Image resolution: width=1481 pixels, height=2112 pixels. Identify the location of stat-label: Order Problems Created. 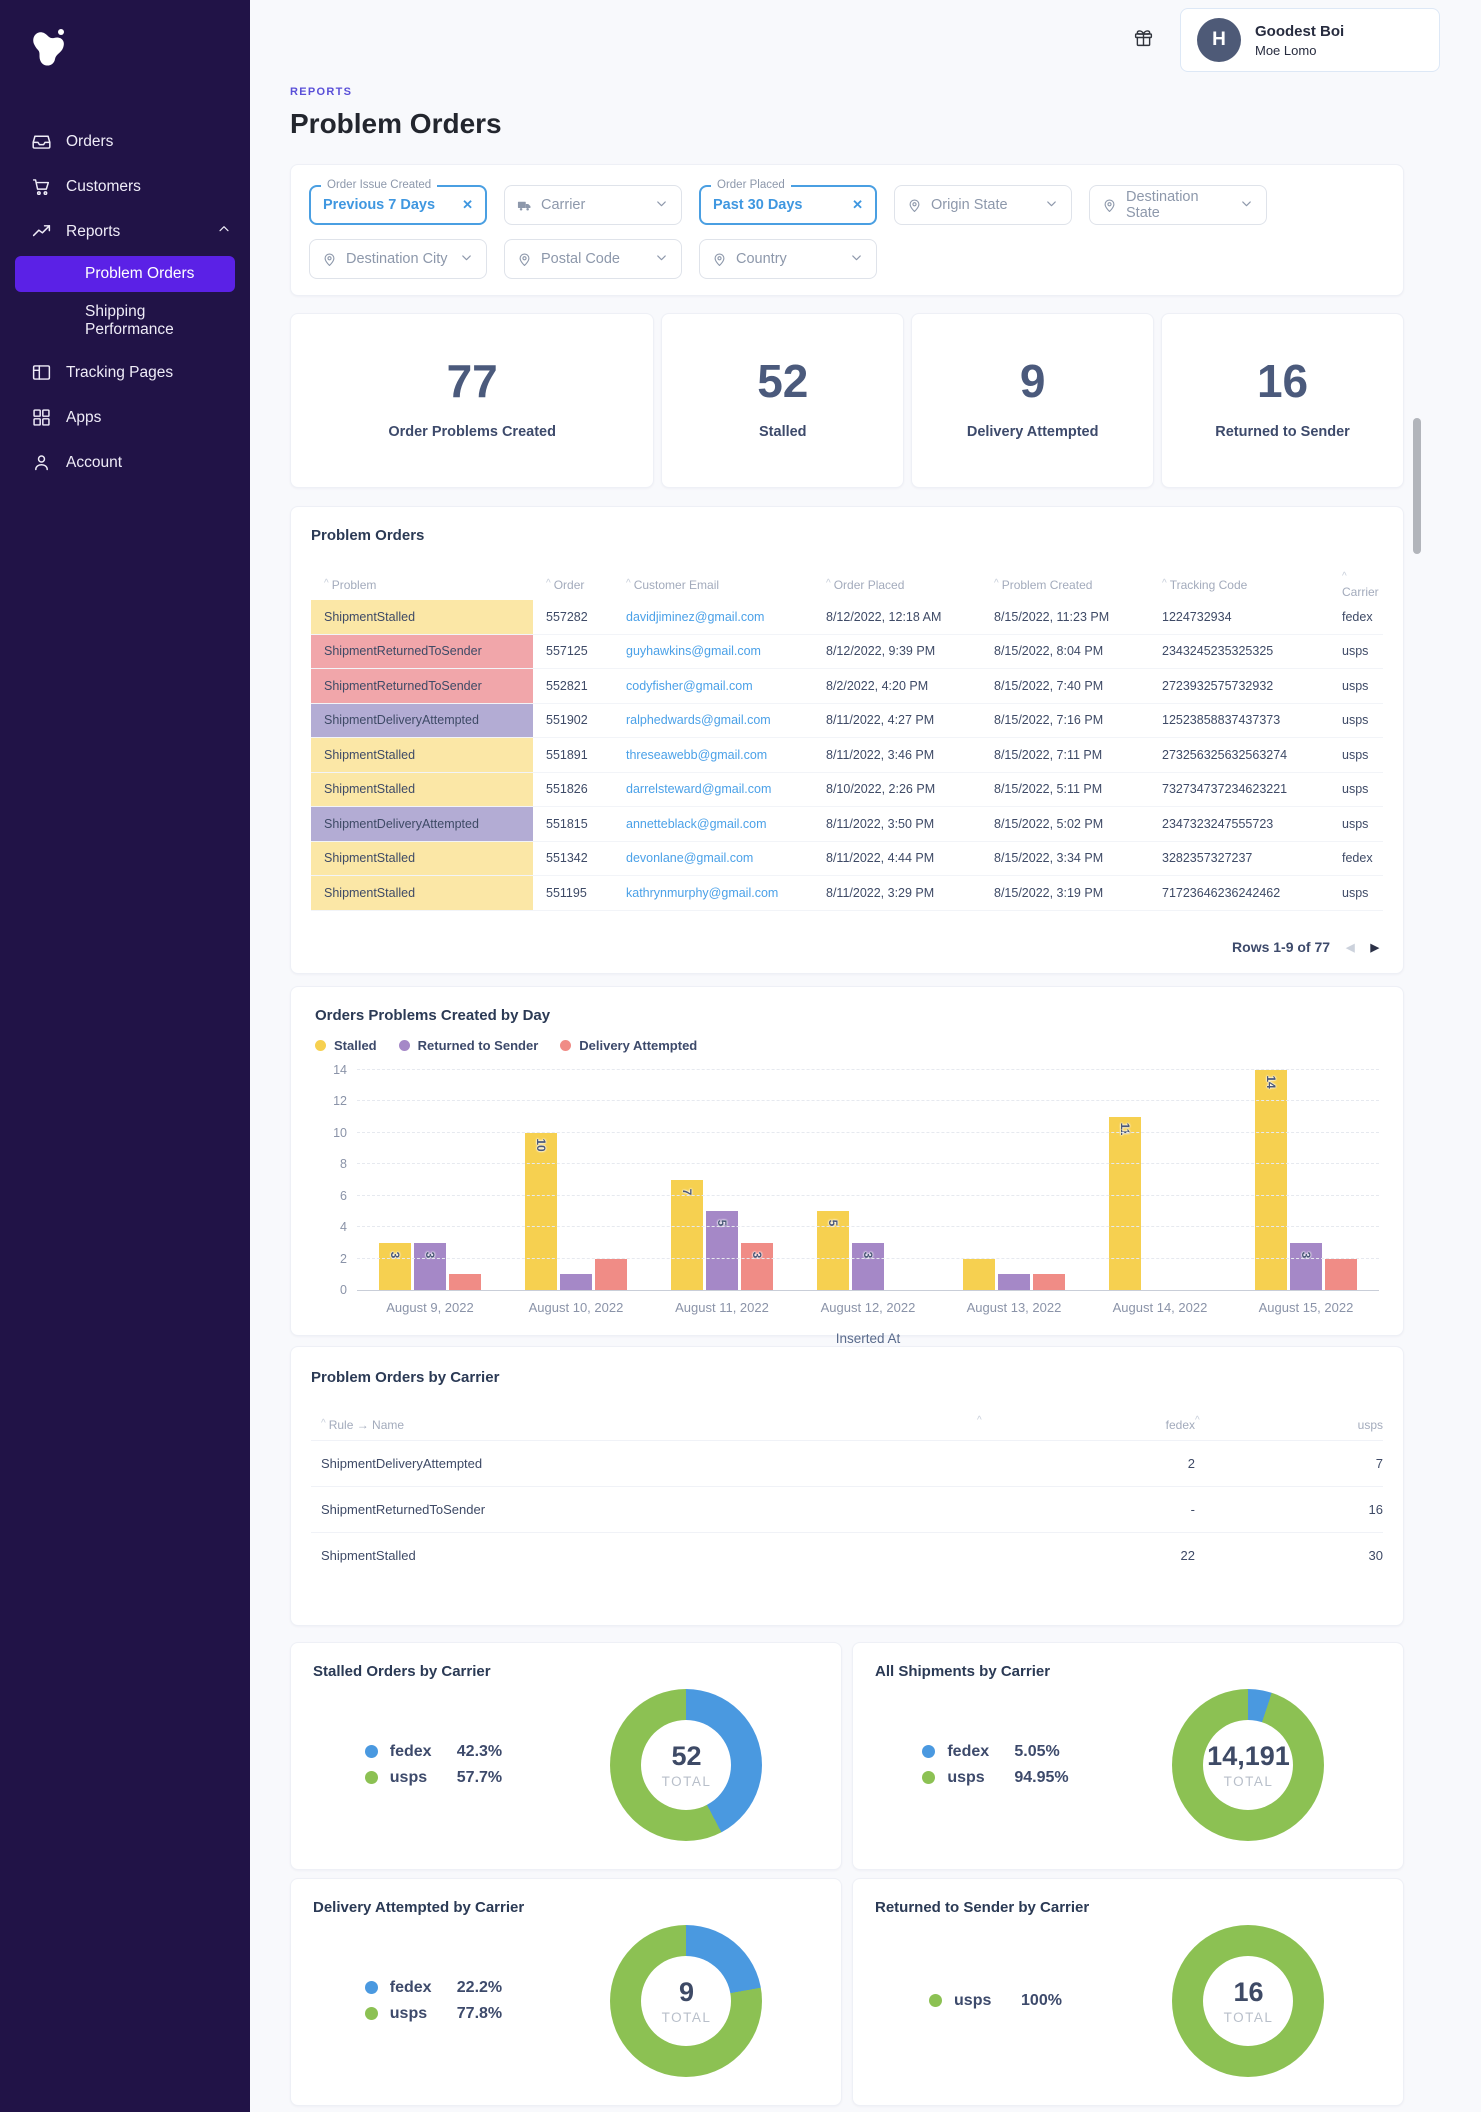
(472, 432).